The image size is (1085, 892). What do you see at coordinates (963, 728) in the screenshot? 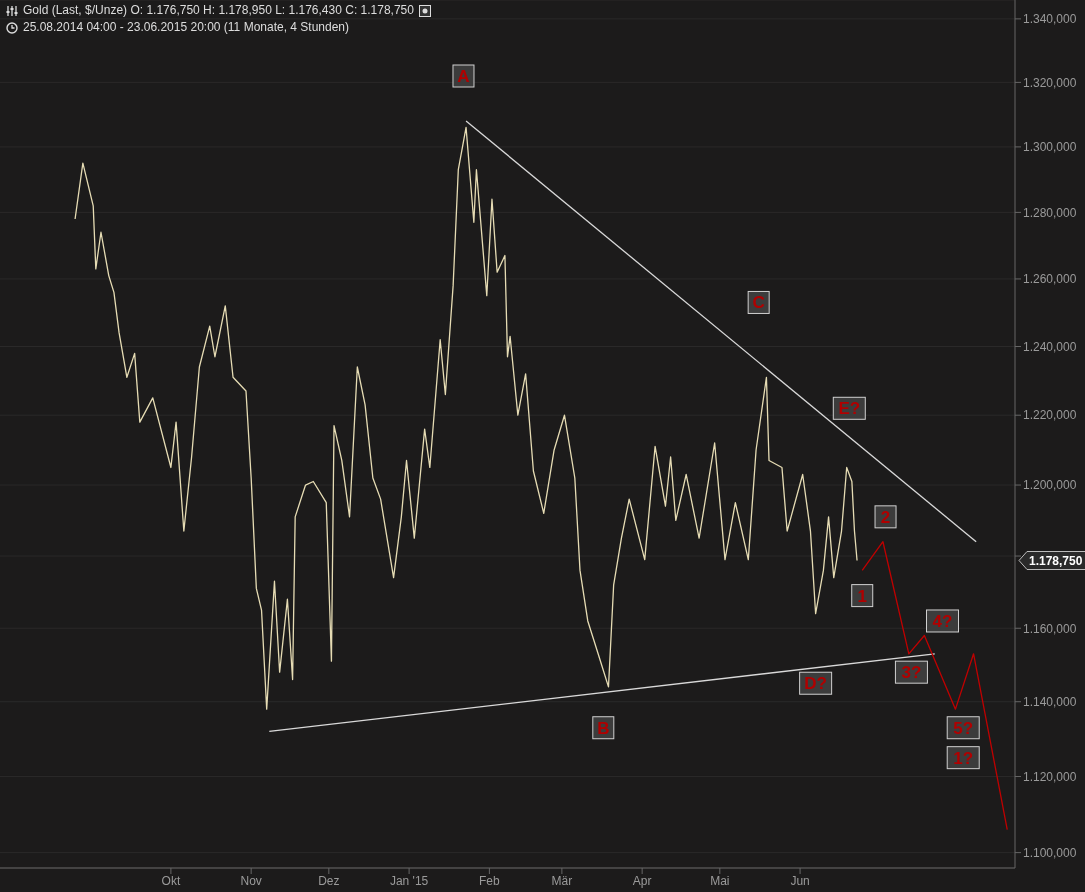
I see `annotation: 5?` at bounding box center [963, 728].